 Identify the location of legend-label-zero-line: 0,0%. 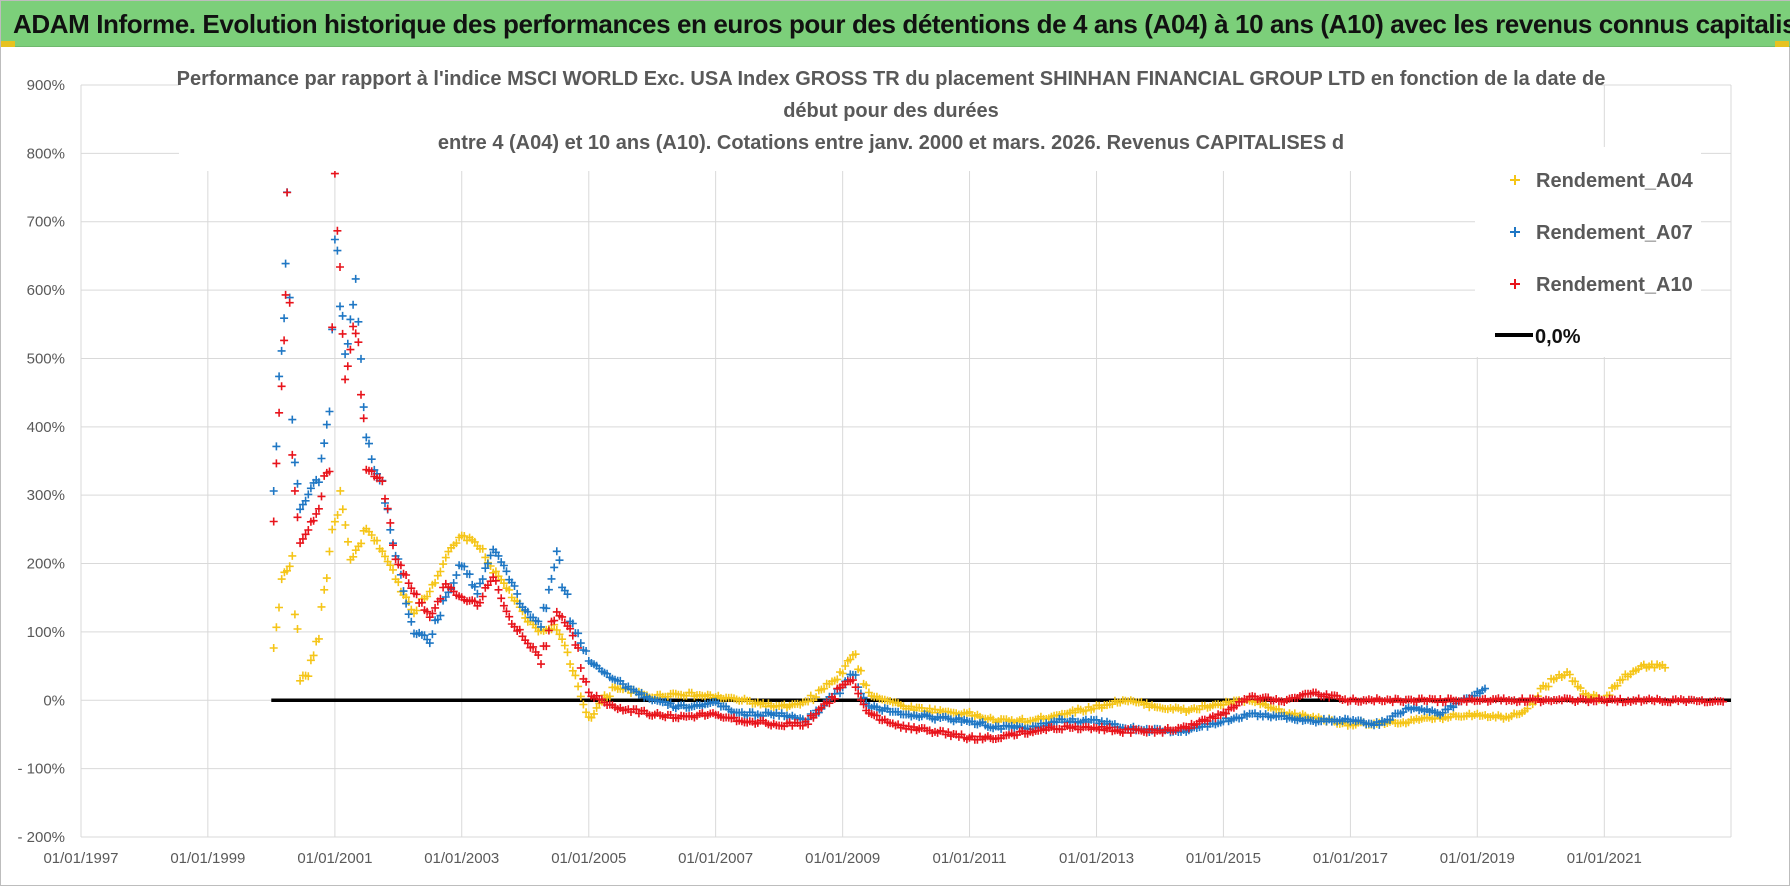
(1558, 337).